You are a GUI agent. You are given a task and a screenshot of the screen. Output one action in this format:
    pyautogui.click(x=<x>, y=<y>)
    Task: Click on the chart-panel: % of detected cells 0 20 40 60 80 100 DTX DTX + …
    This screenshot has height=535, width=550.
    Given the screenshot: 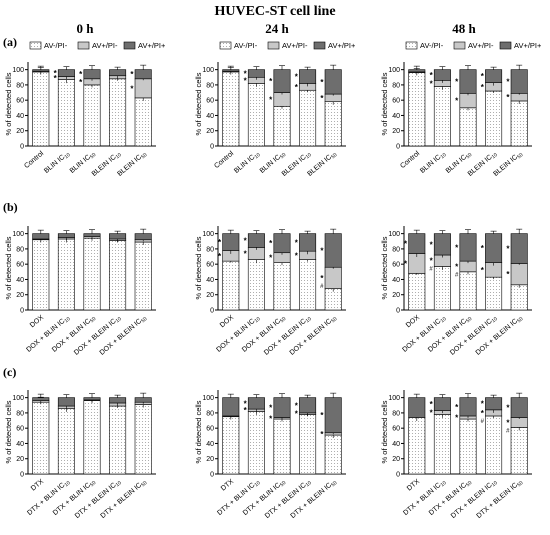 What is the action you would take?
    pyautogui.click(x=80, y=455)
    